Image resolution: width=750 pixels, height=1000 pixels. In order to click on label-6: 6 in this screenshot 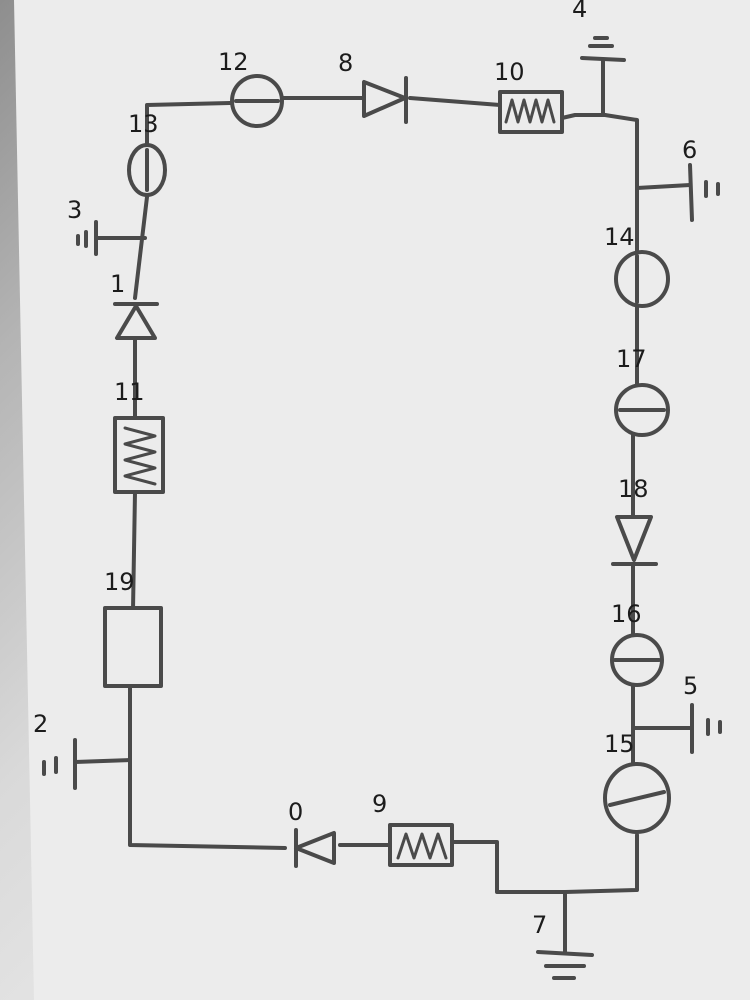, I will do `click(689, 150)`.